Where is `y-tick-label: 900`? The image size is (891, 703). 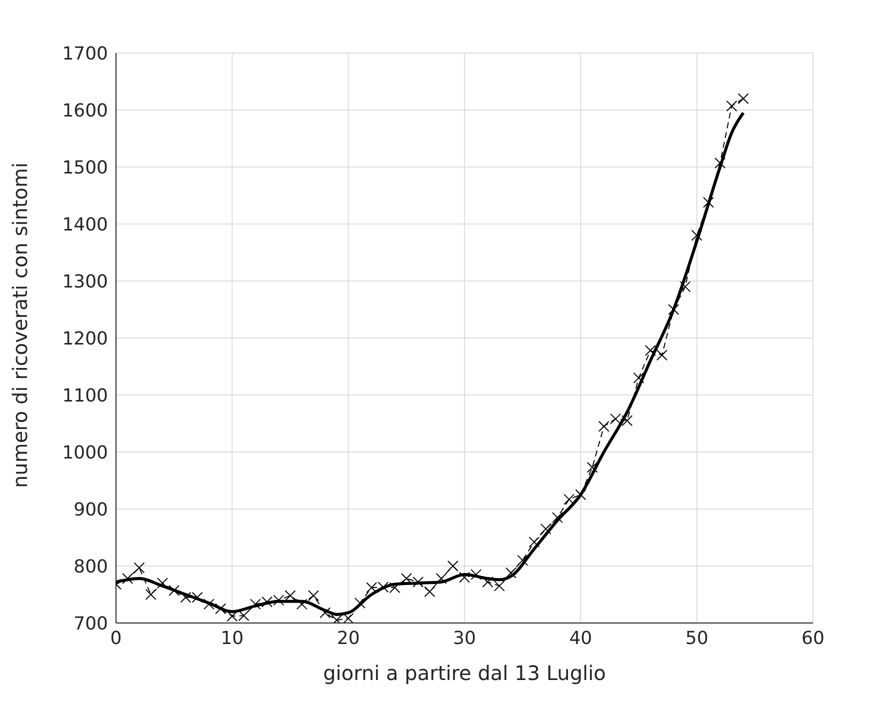
y-tick-label: 900 is located at coordinates (91, 509).